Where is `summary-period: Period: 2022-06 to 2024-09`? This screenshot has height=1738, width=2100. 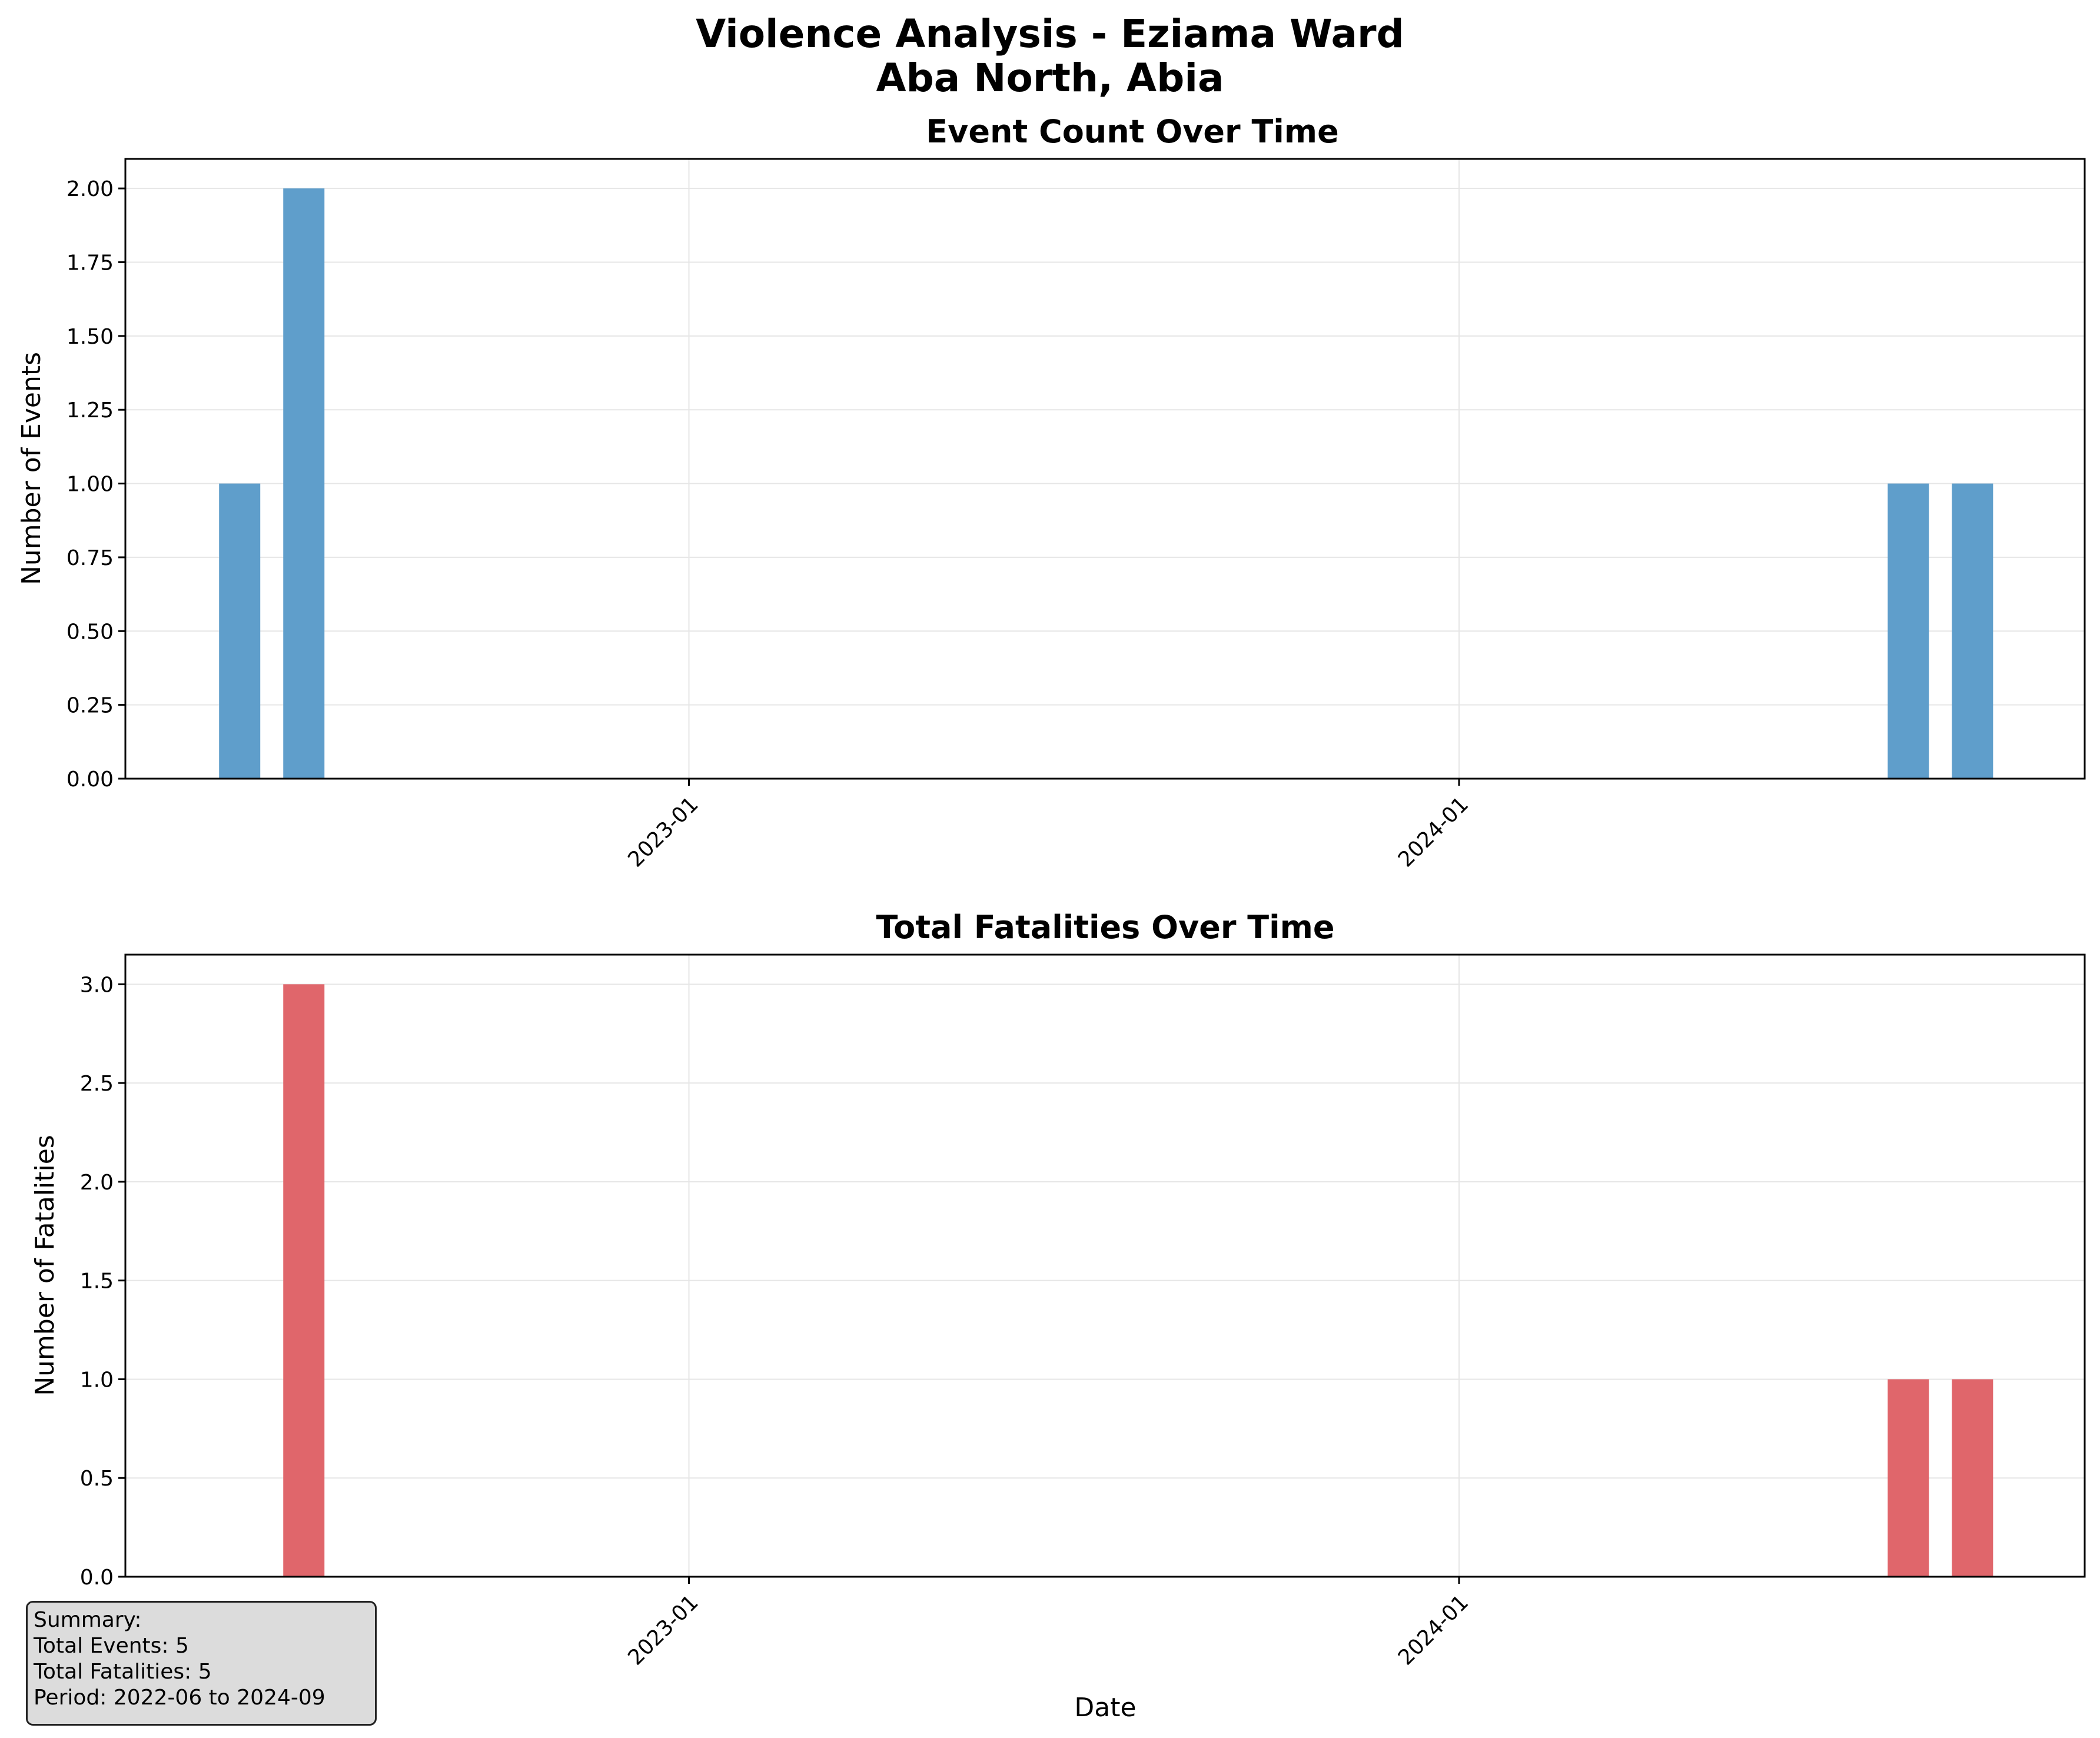
summary-period: Period: 2022-06 to 2024-09 is located at coordinates (180, 1698).